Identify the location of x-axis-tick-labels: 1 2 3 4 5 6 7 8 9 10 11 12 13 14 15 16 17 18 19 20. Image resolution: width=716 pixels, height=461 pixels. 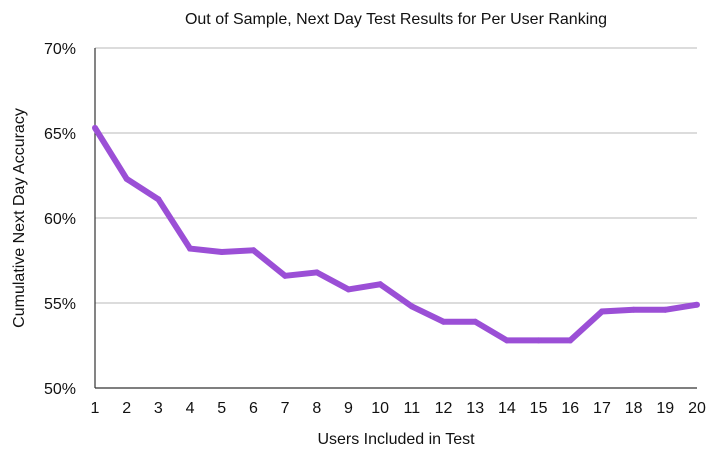
(398, 408).